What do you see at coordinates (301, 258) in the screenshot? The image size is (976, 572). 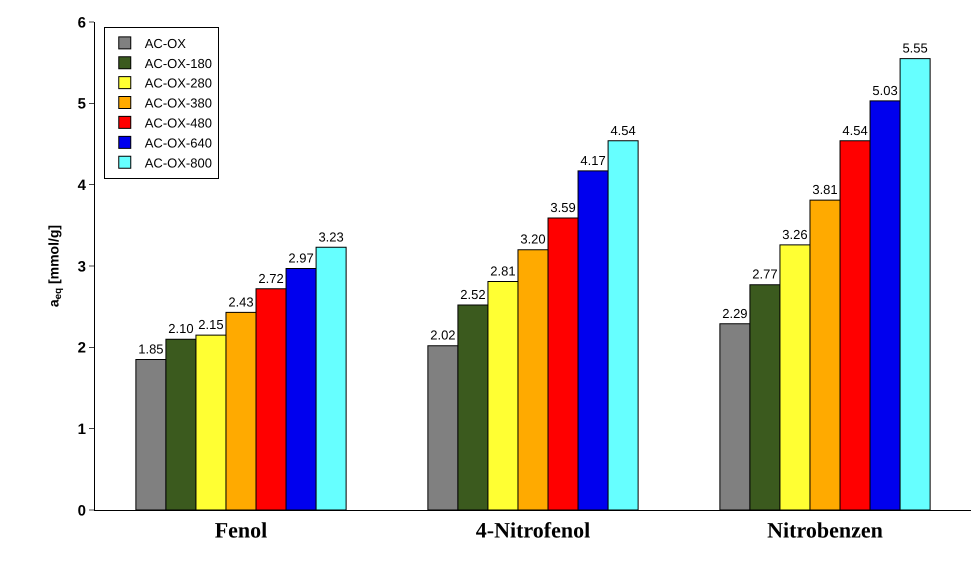 I see `data-label: 2.97` at bounding box center [301, 258].